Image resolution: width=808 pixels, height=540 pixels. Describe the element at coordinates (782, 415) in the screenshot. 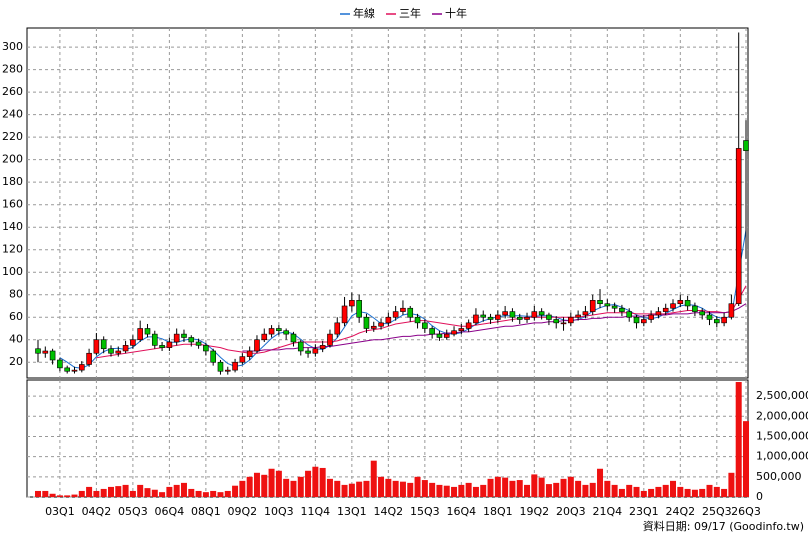

I see `volume-tick-label: 2,000,000` at that location.